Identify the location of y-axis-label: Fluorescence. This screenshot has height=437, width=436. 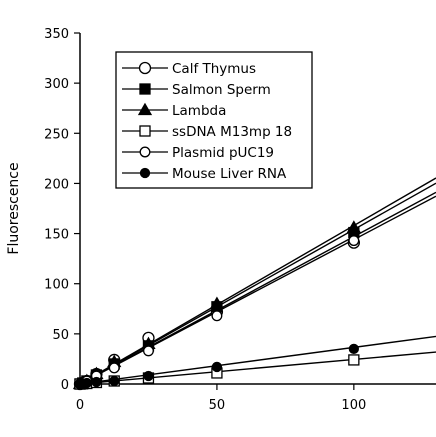
(14, 208).